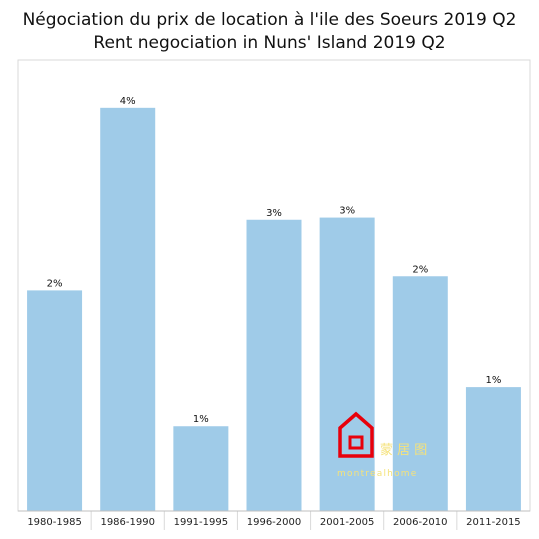 The height and width of the screenshot is (539, 539). I want to click on watermark-chinese: 蒙 居 图, so click(403, 450).